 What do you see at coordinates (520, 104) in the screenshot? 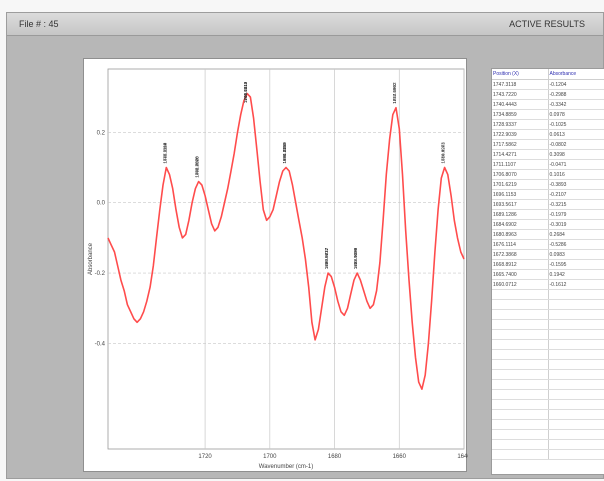
I see `cell-position: 1740.4443` at bounding box center [520, 104].